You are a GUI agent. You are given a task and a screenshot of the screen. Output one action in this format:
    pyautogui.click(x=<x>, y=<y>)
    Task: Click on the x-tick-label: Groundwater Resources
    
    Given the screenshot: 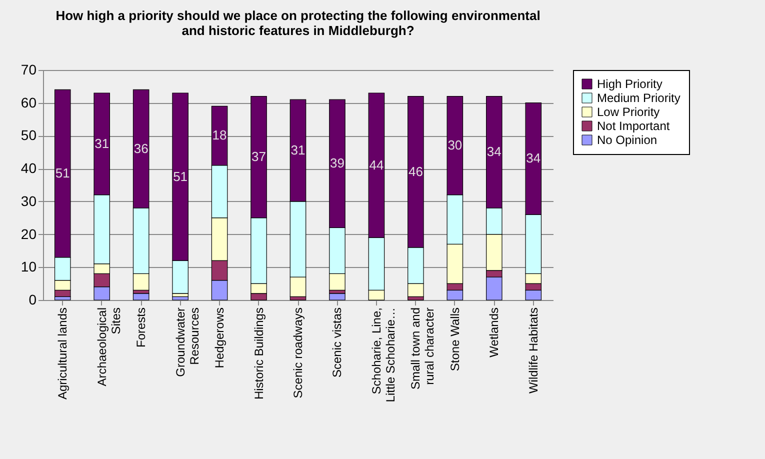 What is the action you would take?
    pyautogui.click(x=187, y=342)
    